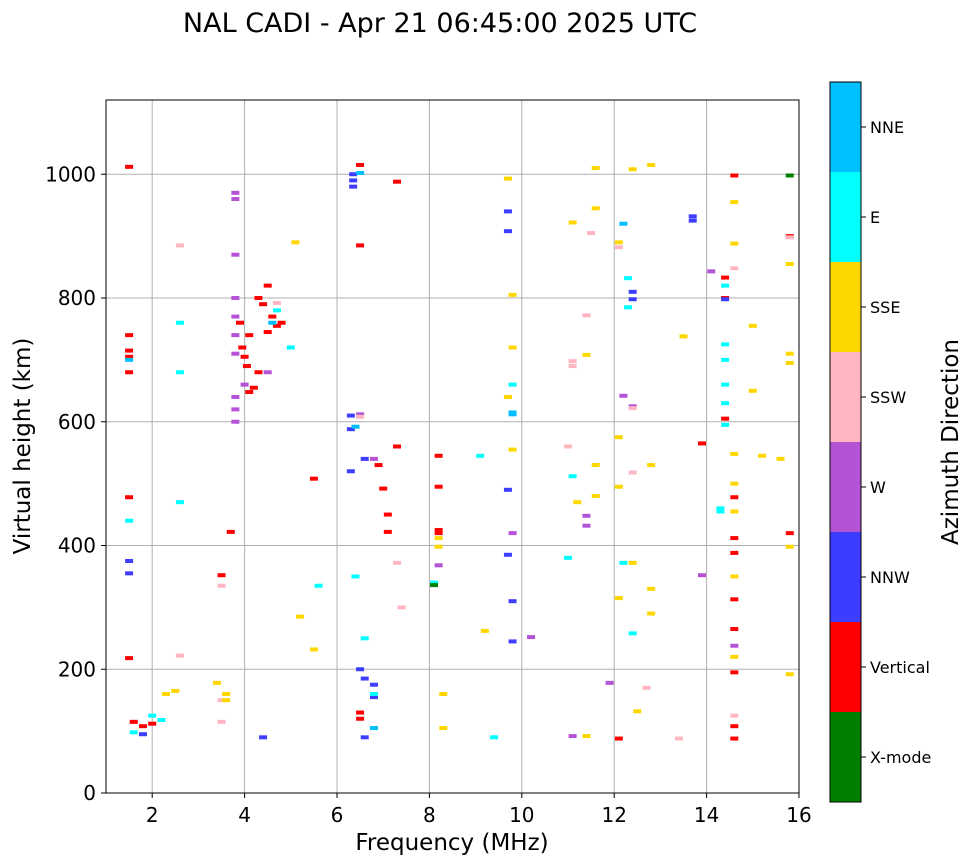 This screenshot has width=972, height=865. Describe the element at coordinates (798, 815) in the screenshot. I see `x-tick-label: 16` at that location.